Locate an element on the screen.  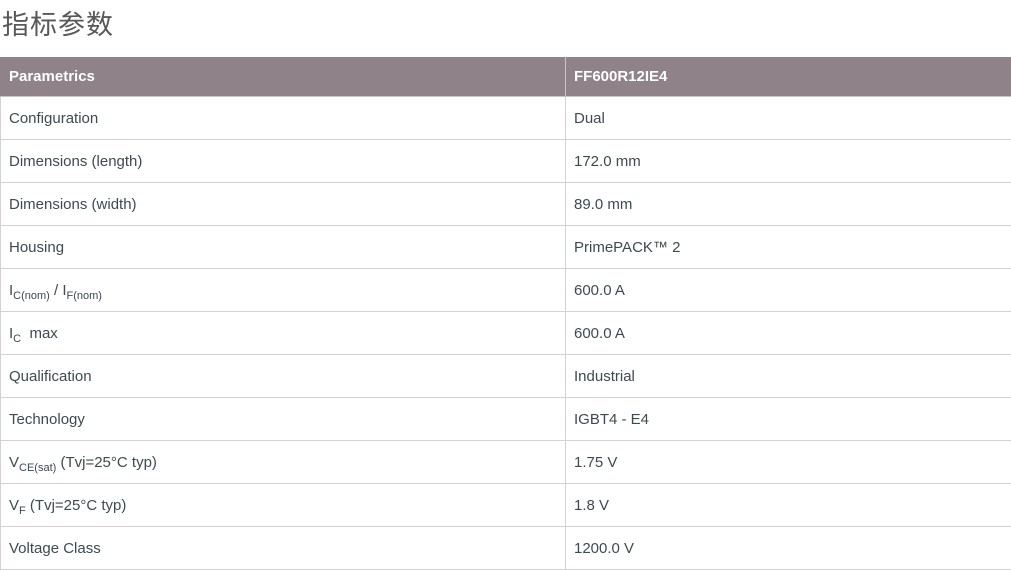
table-row: VF (Tvj=25°C typ)1.8 V is located at coordinates (506, 505).